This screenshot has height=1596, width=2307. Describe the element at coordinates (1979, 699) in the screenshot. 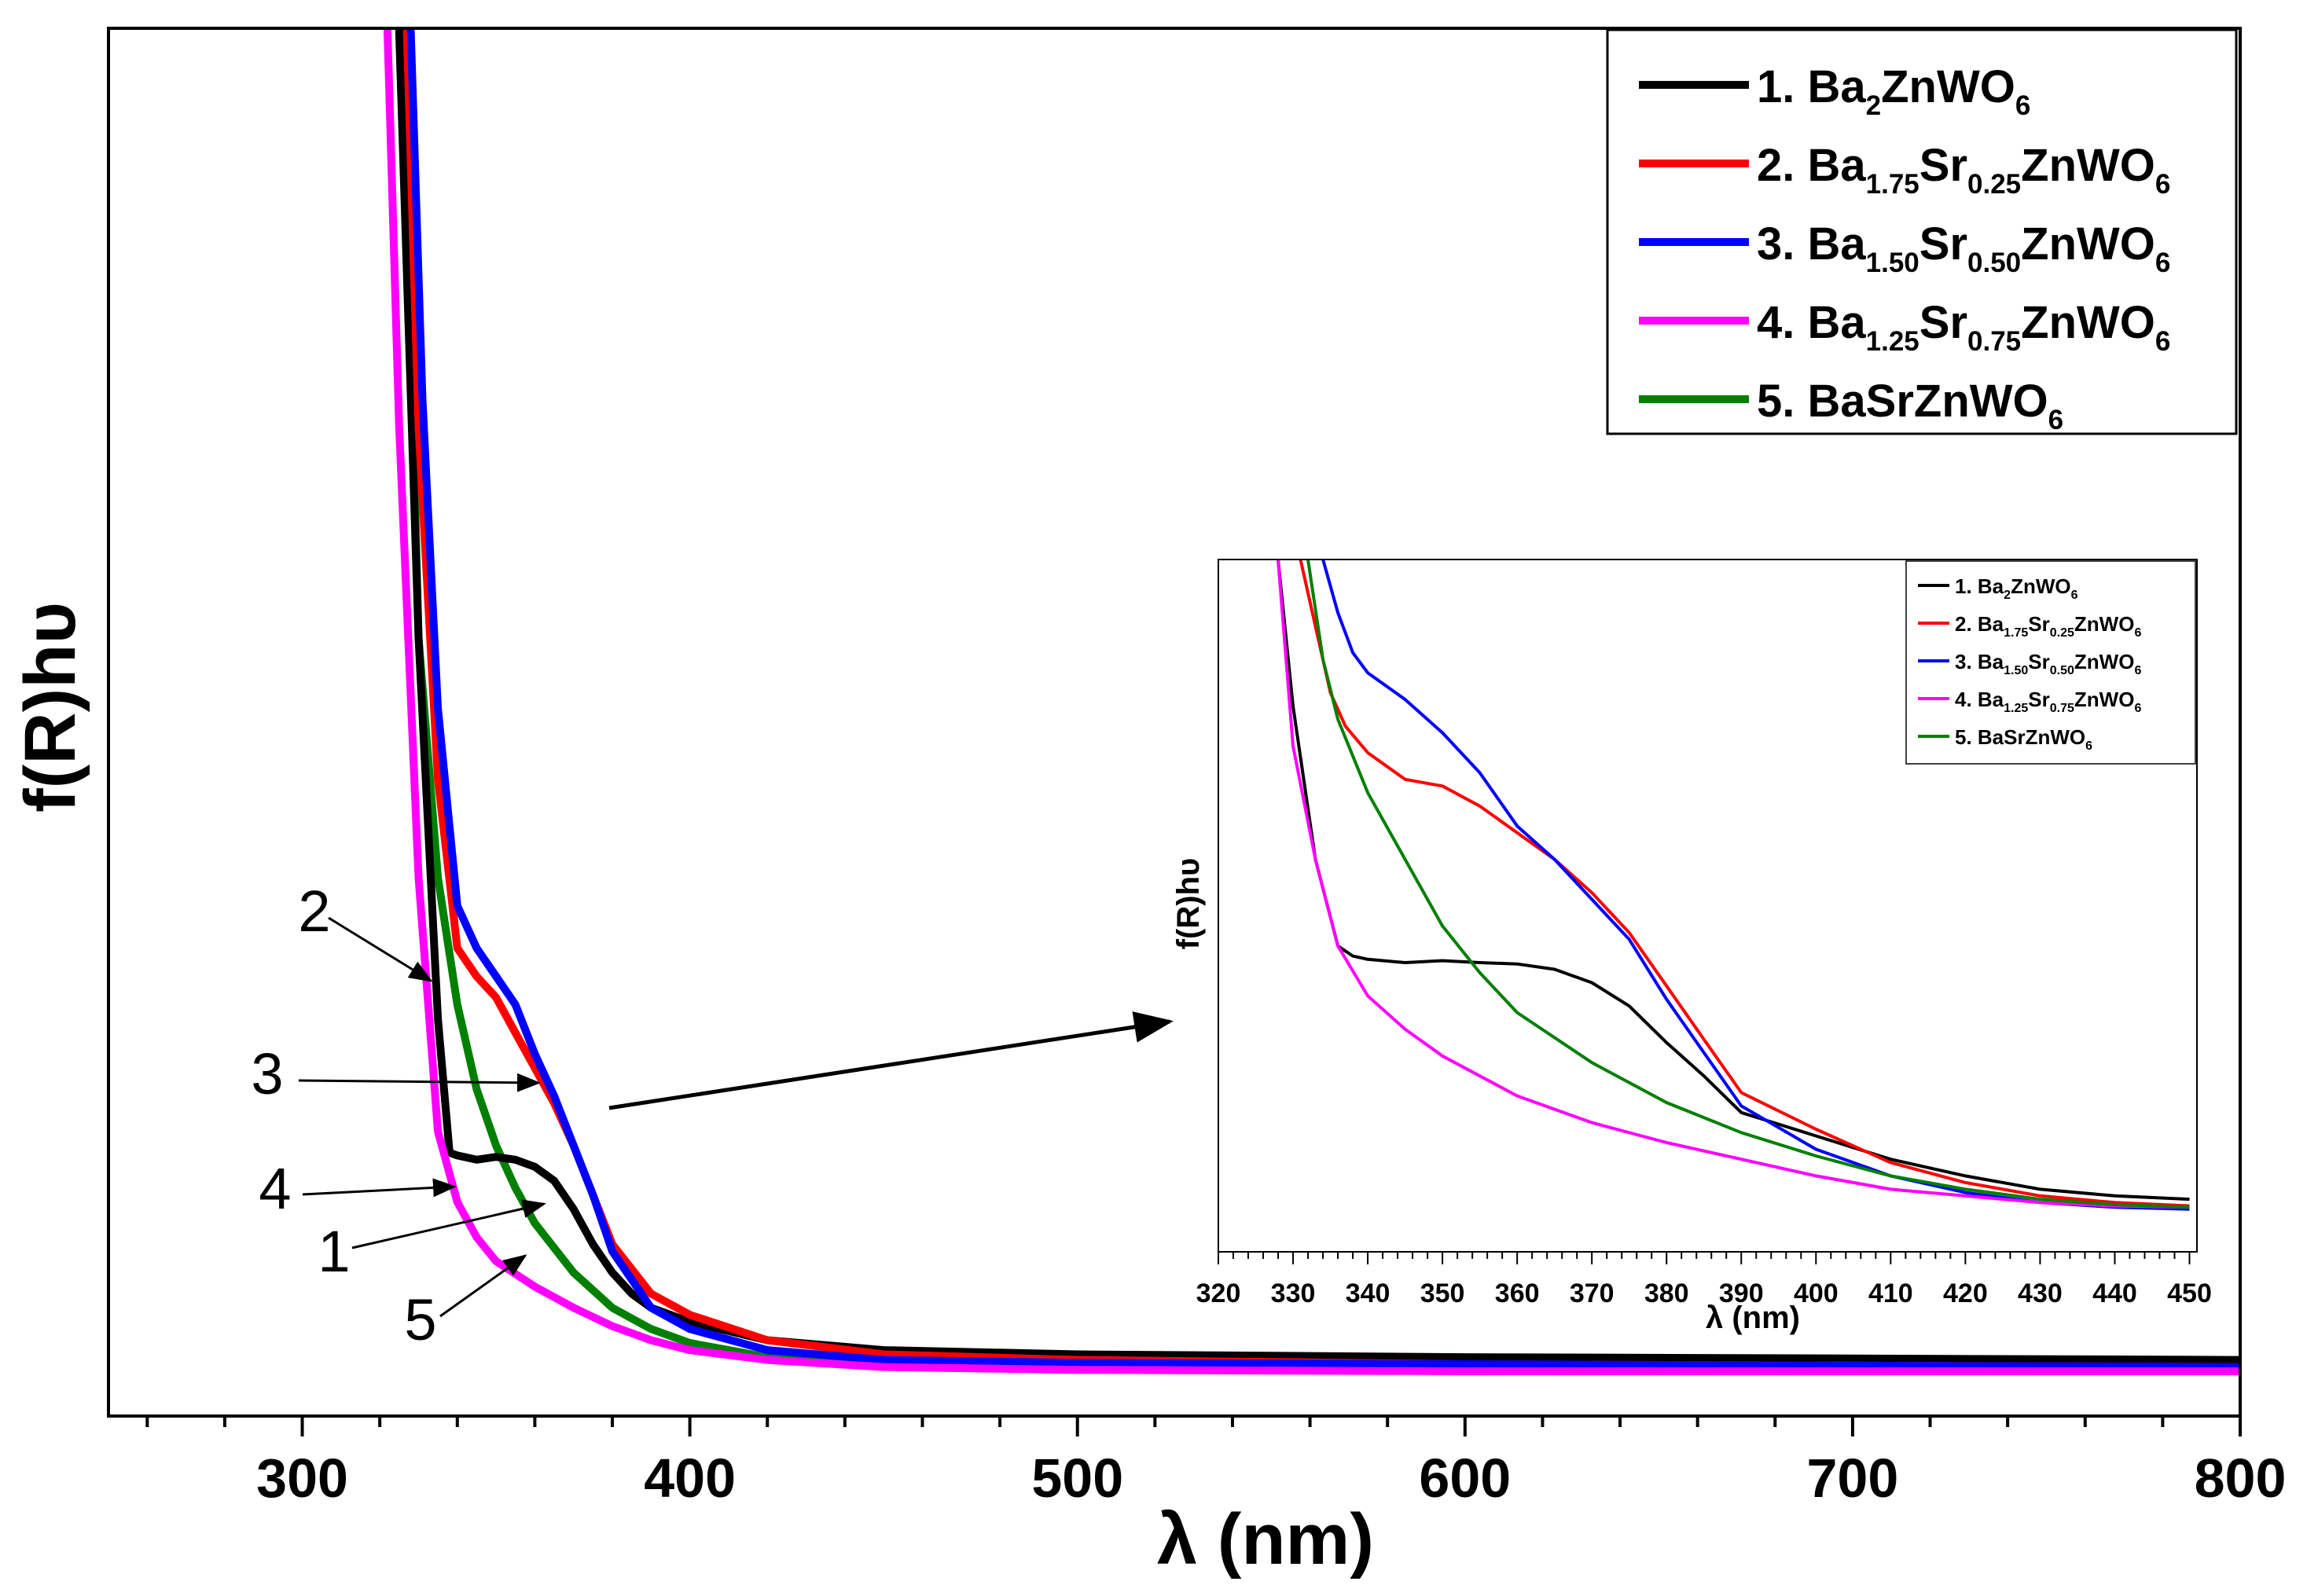

I see `inset-legend-label-4-part-0: 4. Ba` at that location.